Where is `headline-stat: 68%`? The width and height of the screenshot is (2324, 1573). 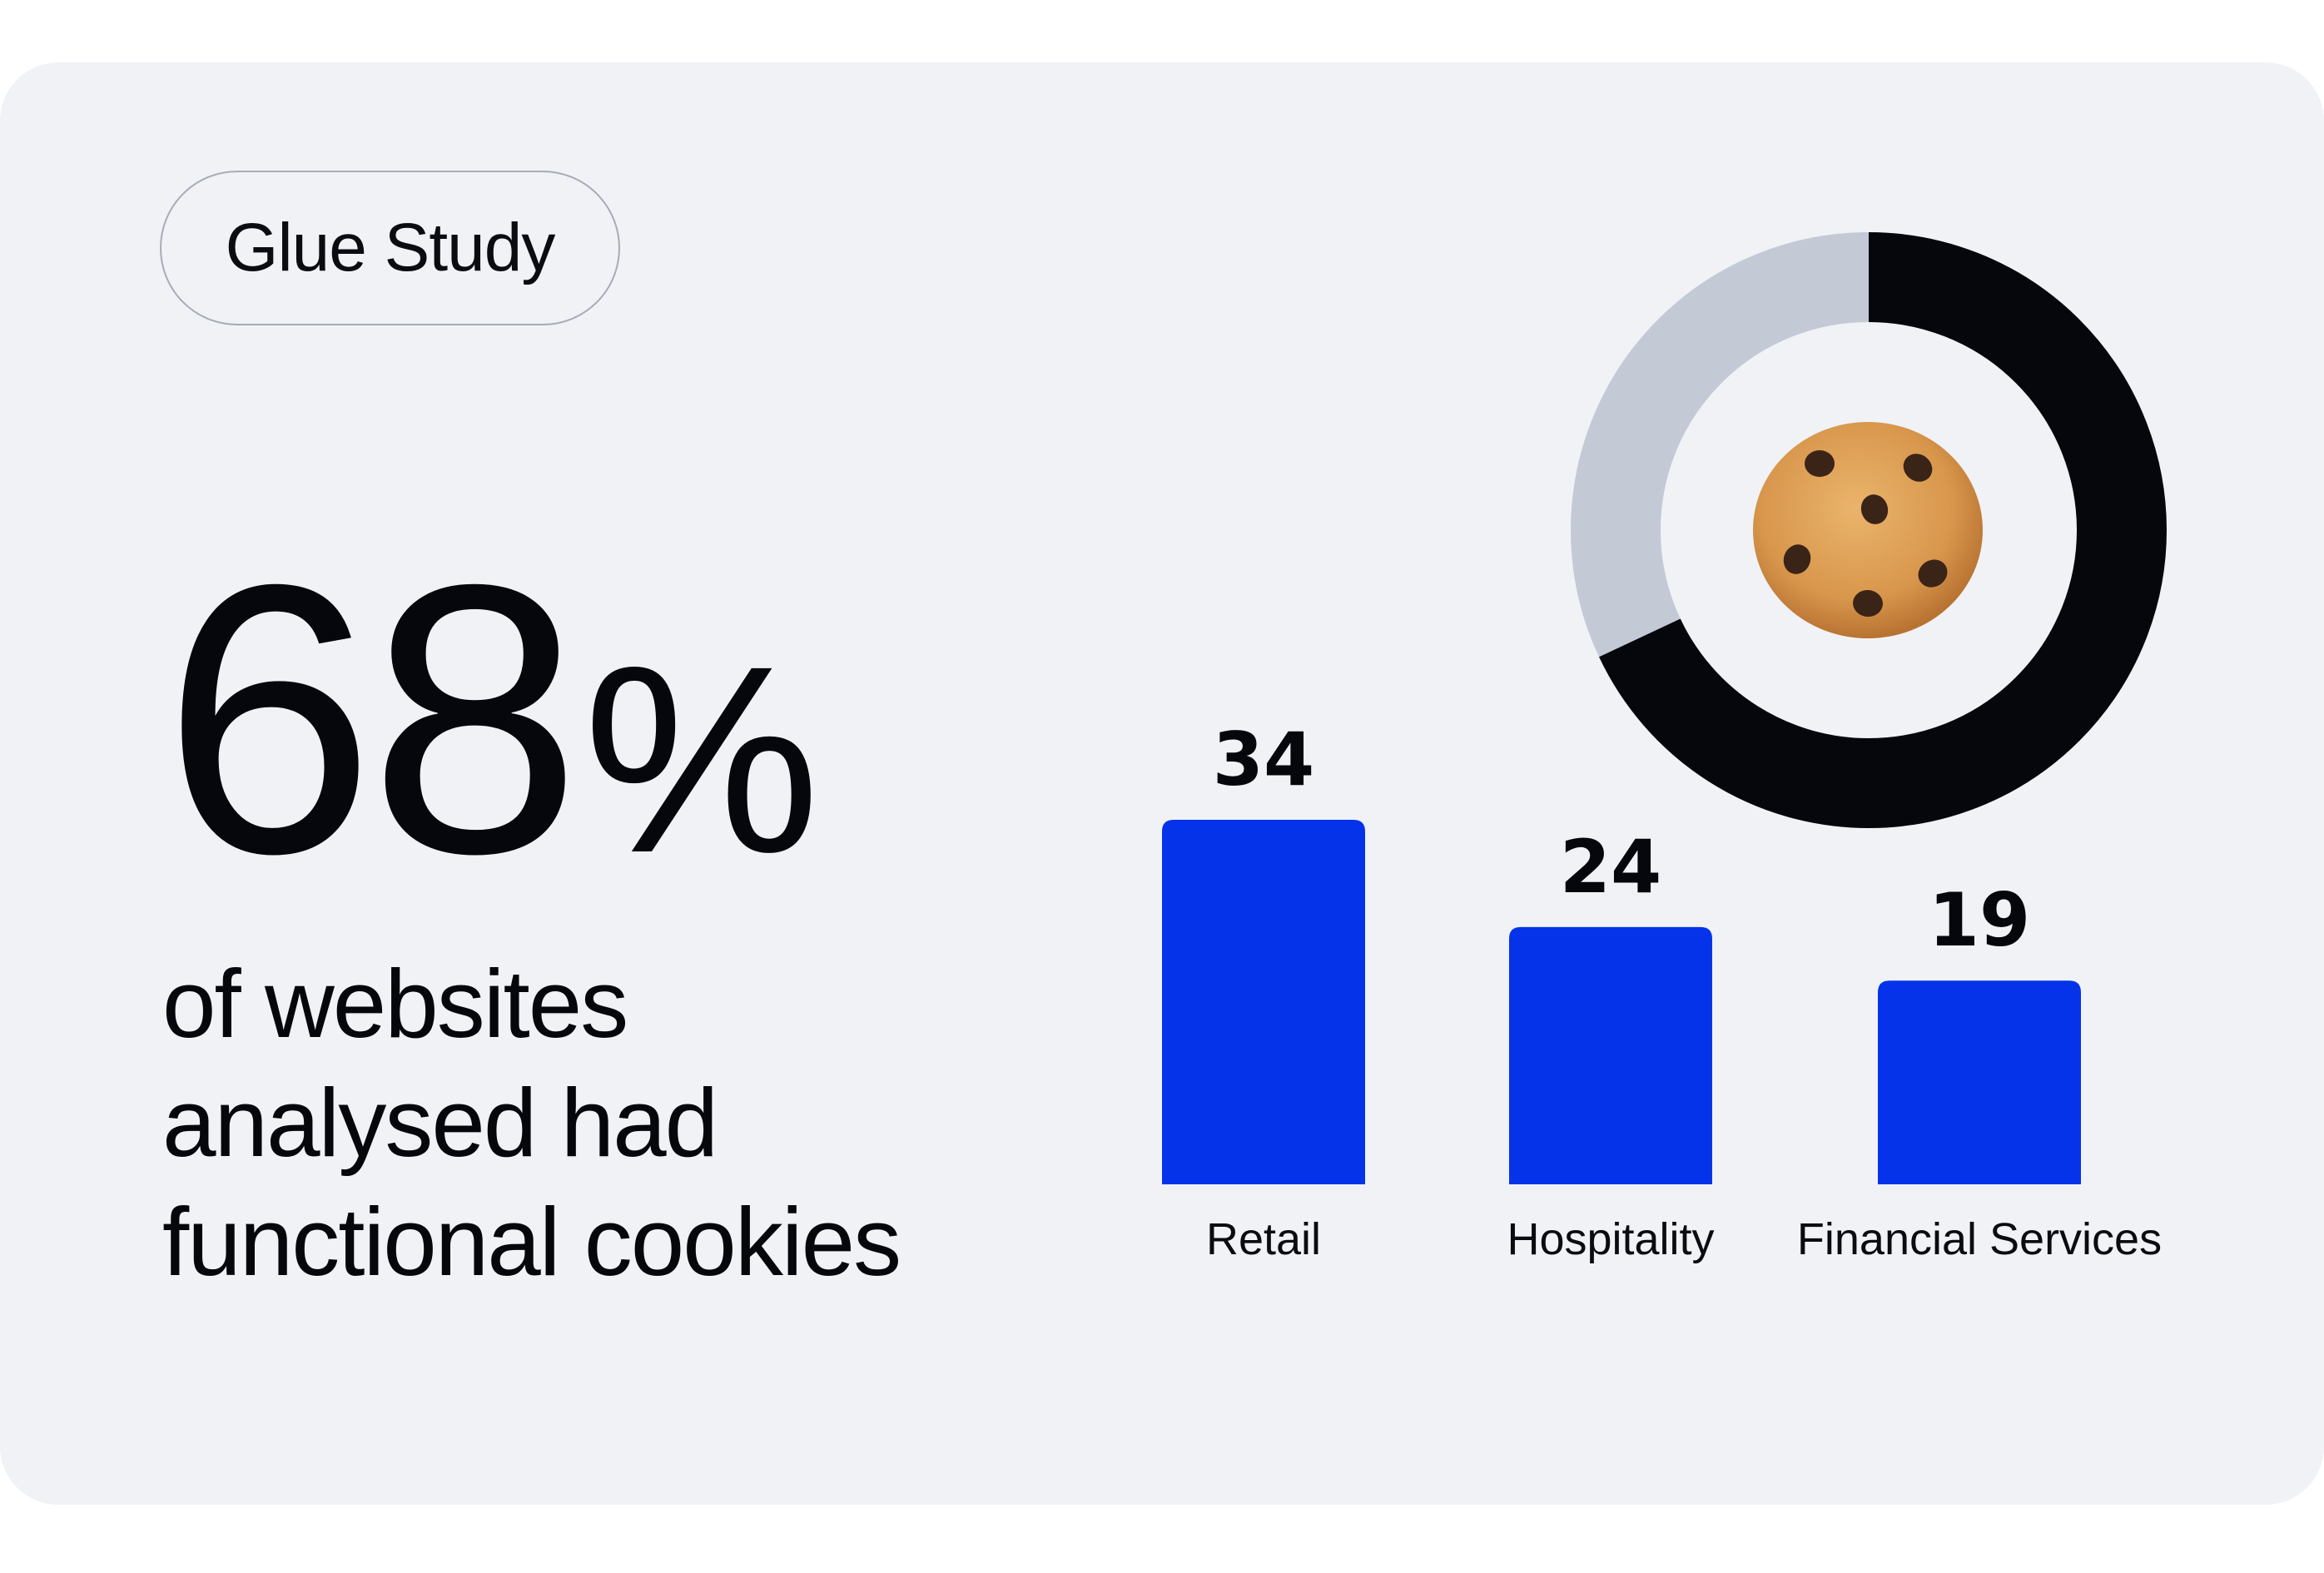
headline-stat: 68% is located at coordinates (491, 719).